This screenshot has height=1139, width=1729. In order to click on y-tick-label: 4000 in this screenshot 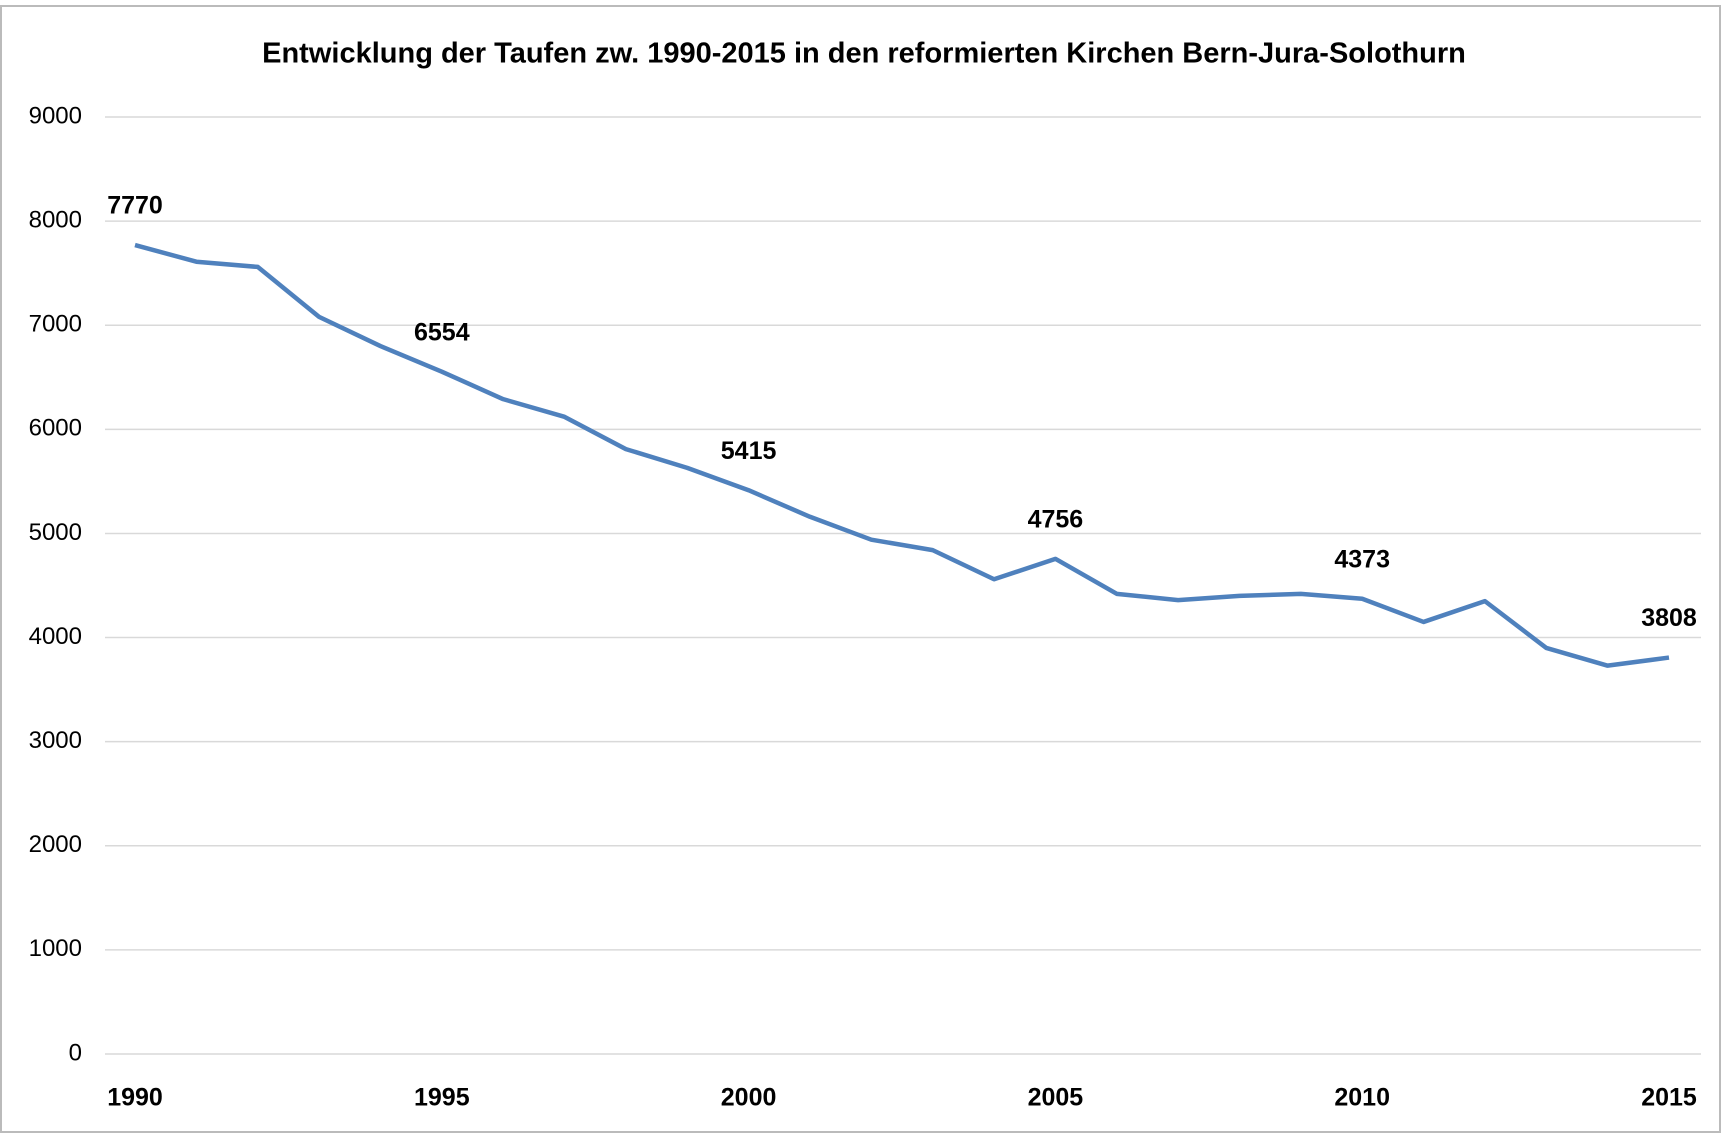, I will do `click(55, 636)`.